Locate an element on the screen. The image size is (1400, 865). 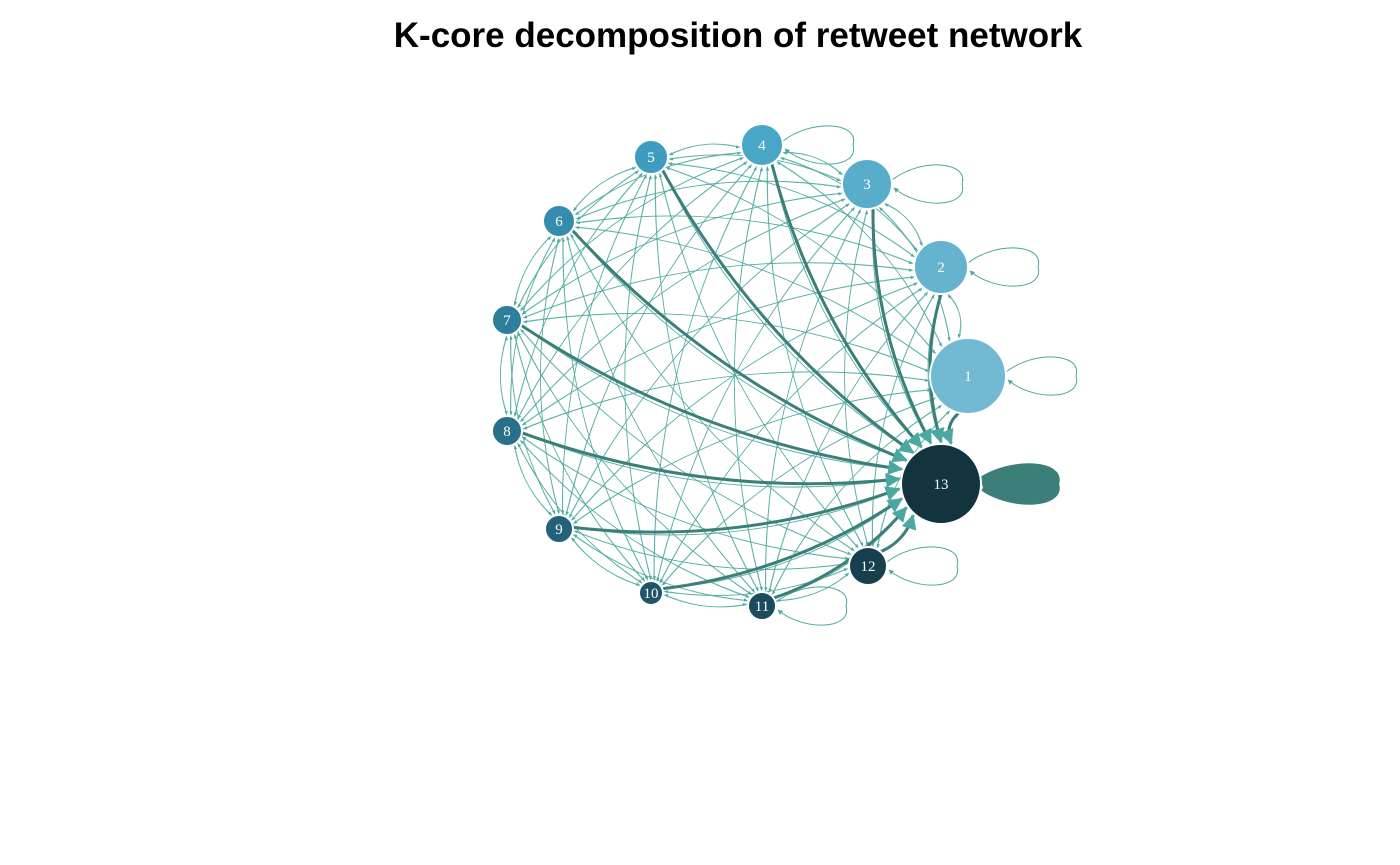
node-9: 9 is located at coordinates (559, 529).